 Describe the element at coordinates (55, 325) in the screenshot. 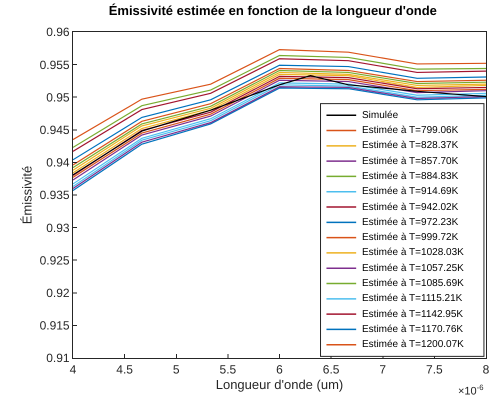

I see `y-tick-label: 0.915` at that location.